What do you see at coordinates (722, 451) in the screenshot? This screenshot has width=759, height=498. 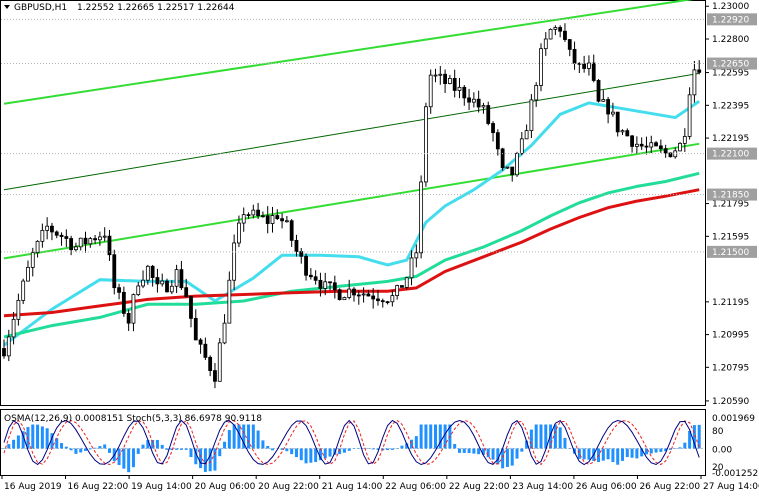 I see `oscillator-scale-label: 0.00` at bounding box center [722, 451].